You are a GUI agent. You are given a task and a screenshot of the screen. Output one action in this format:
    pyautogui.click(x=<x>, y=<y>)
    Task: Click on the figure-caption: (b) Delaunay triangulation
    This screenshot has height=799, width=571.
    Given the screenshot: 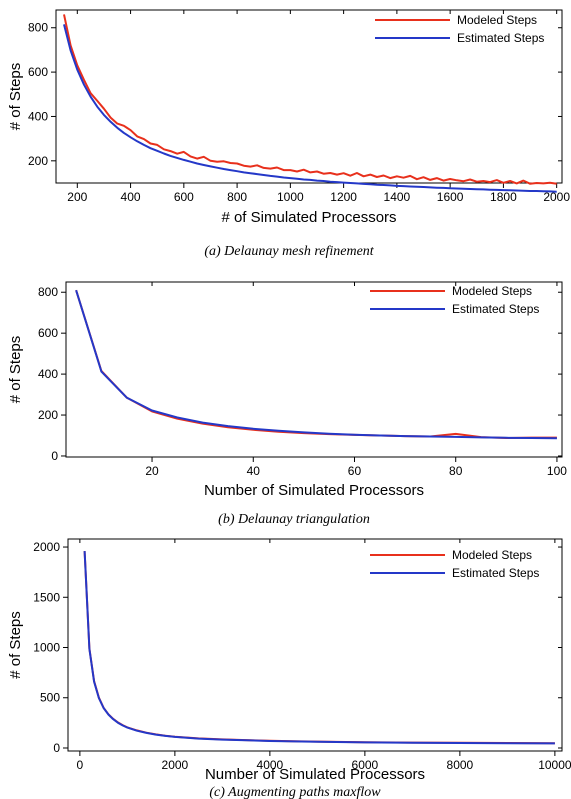 What is the action you would take?
    pyautogui.click(x=294, y=519)
    